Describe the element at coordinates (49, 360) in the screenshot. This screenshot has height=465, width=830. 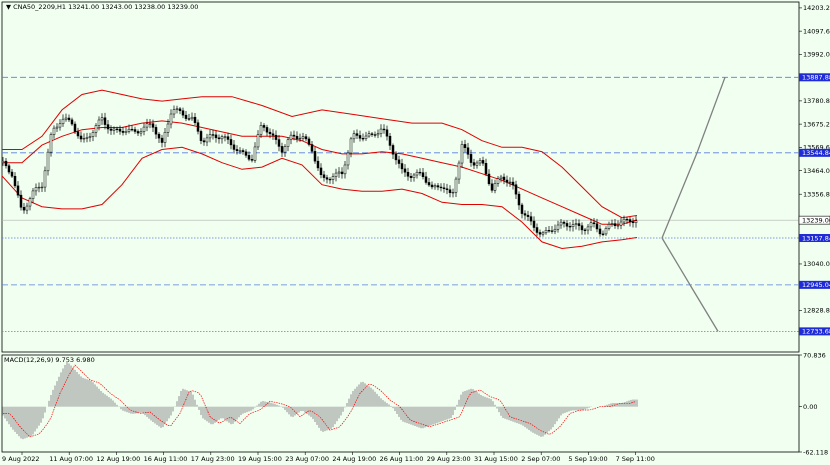
I see `macd-header: MACD(12,26,9) 9.753 6.980` at that location.